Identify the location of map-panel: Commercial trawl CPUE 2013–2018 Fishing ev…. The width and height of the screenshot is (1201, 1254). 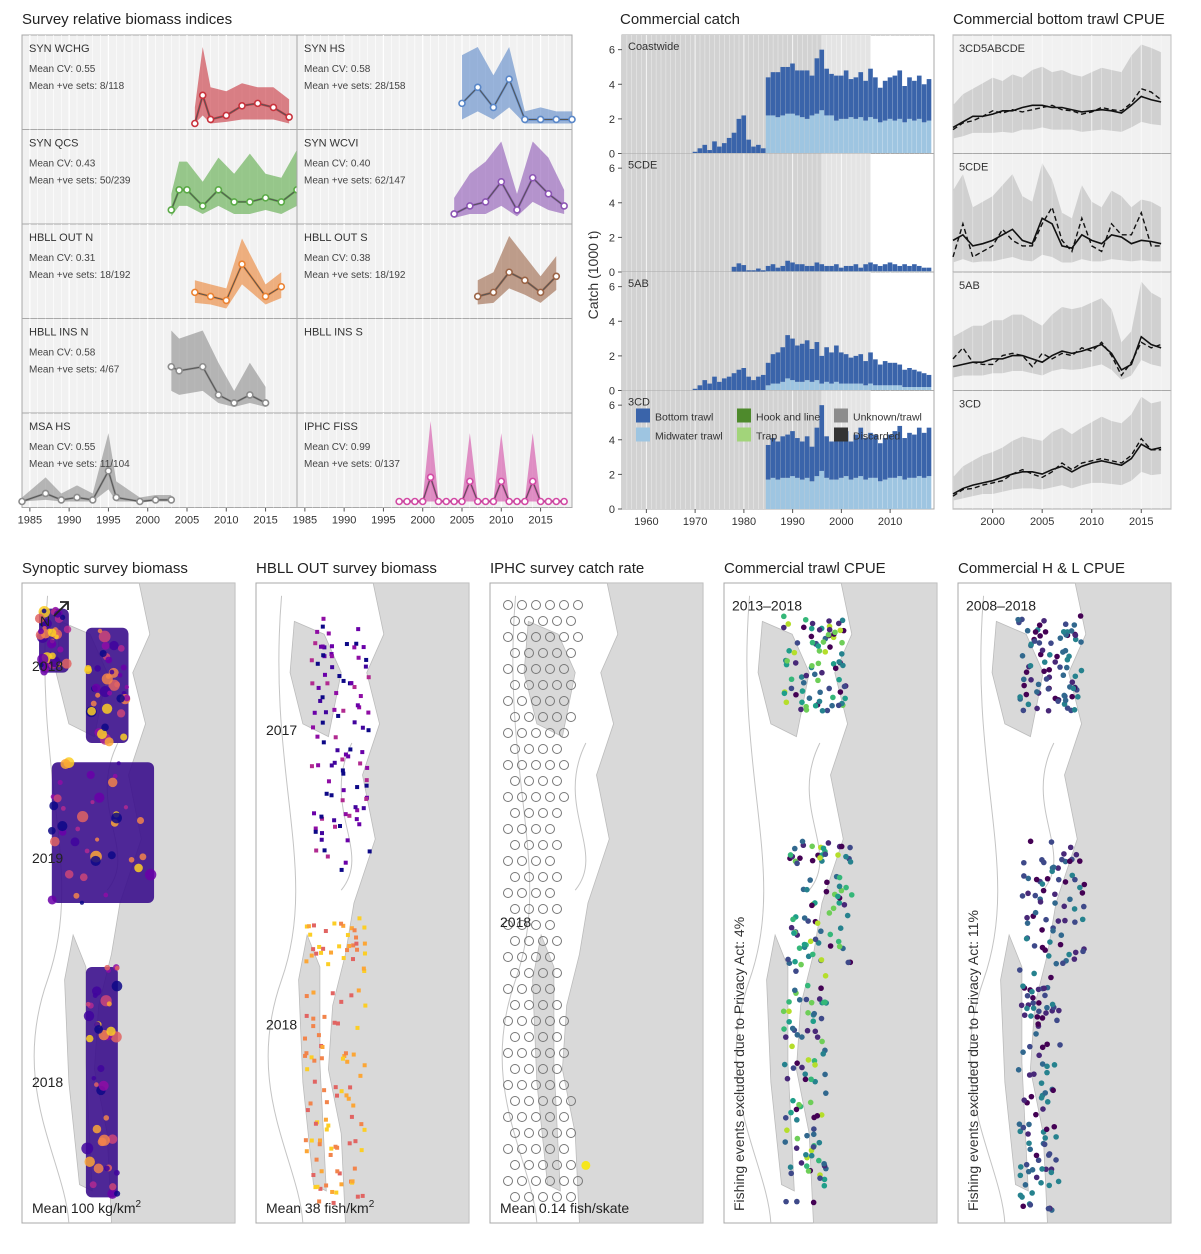
(830, 892).